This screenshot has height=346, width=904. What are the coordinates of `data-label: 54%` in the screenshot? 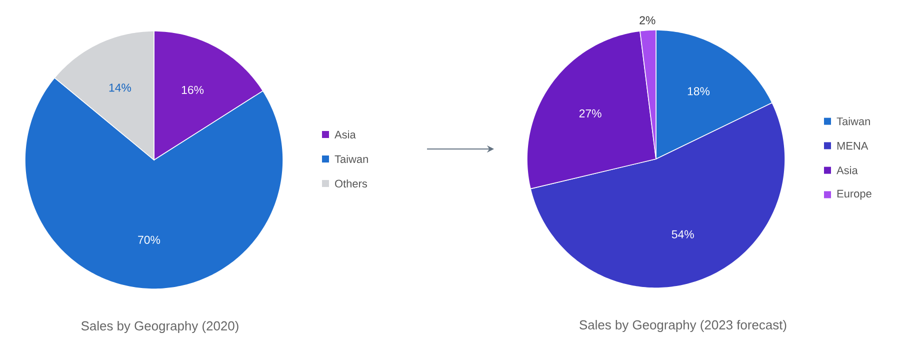 It's located at (683, 234).